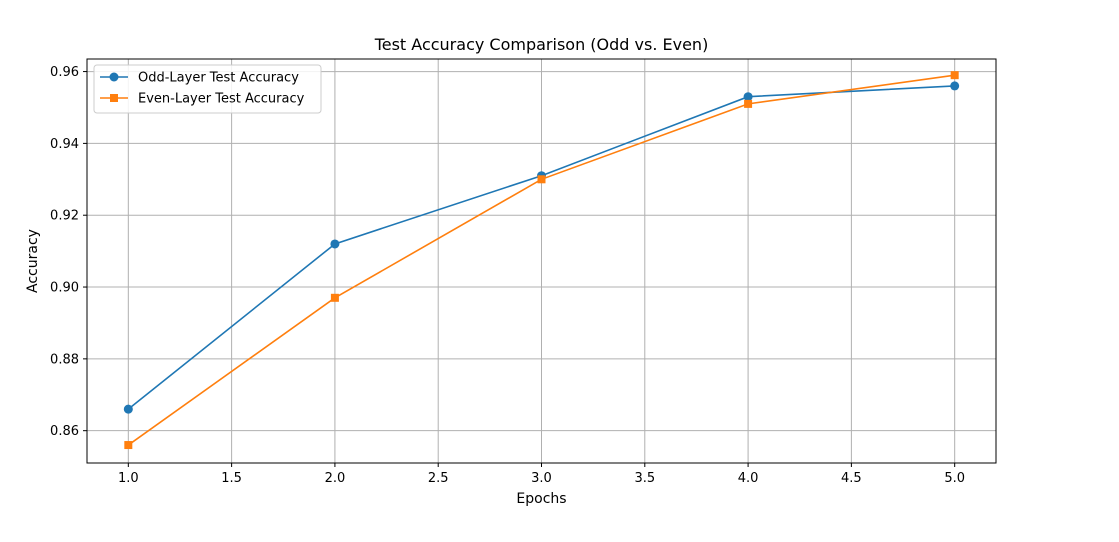  What do you see at coordinates (68, 252) in the screenshot?
I see `y-axis-ticks: 0.86 0.88 0.90 0.92 0.94 0.96` at bounding box center [68, 252].